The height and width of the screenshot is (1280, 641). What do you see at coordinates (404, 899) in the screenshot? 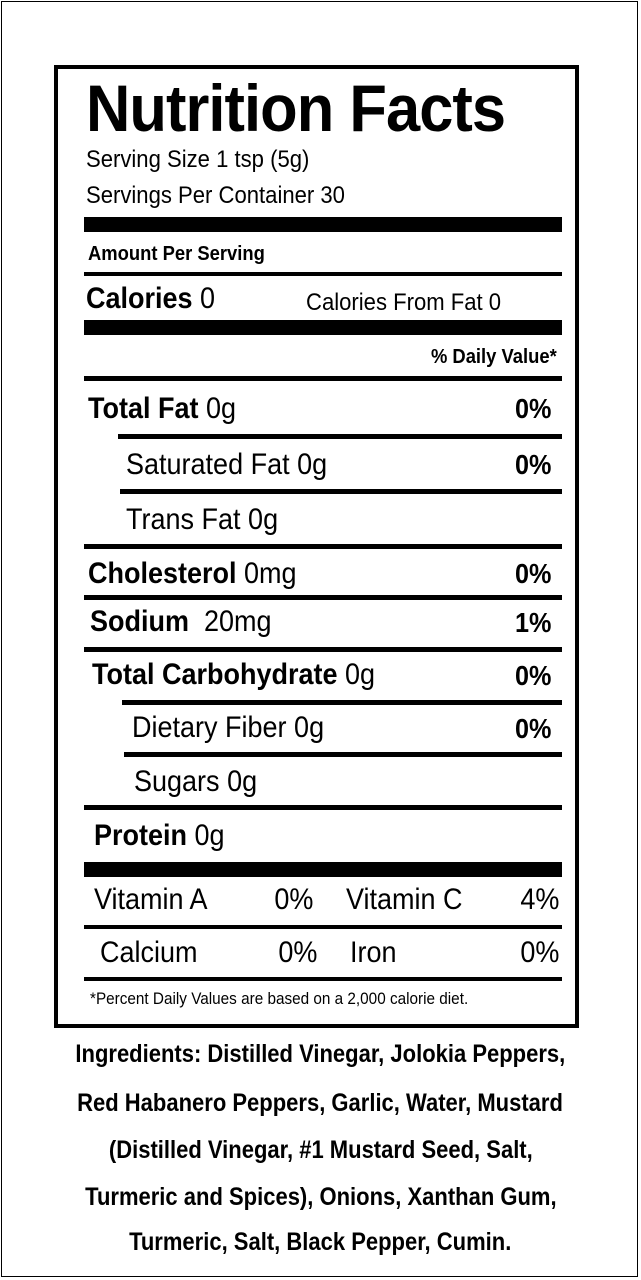
I see `vitamin-c-label: Vitamin C` at bounding box center [404, 899].